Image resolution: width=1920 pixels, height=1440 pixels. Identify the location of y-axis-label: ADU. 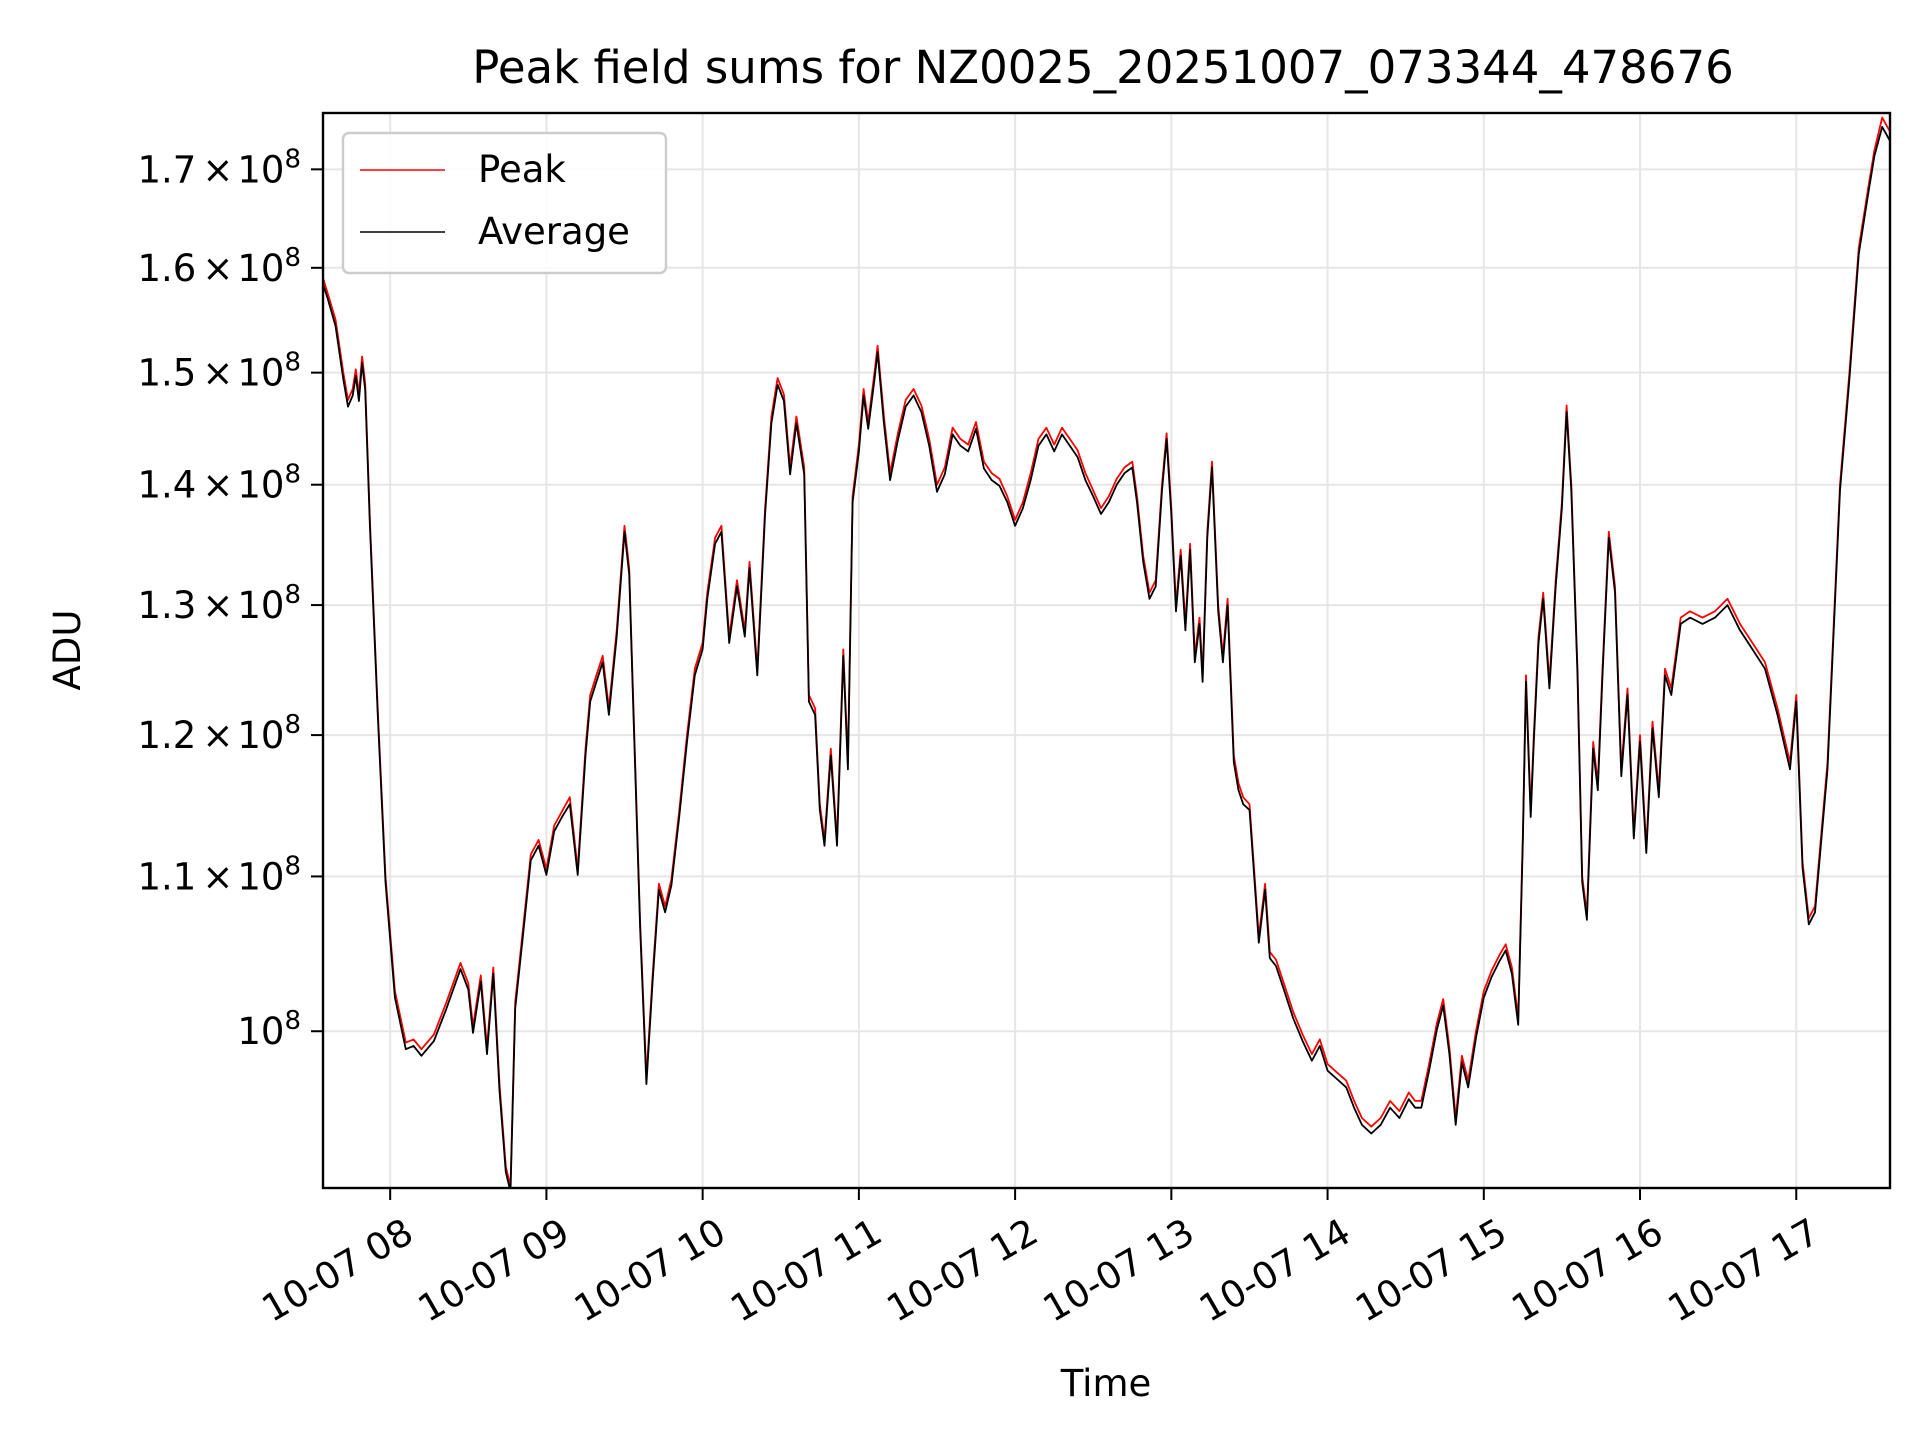
(67, 650).